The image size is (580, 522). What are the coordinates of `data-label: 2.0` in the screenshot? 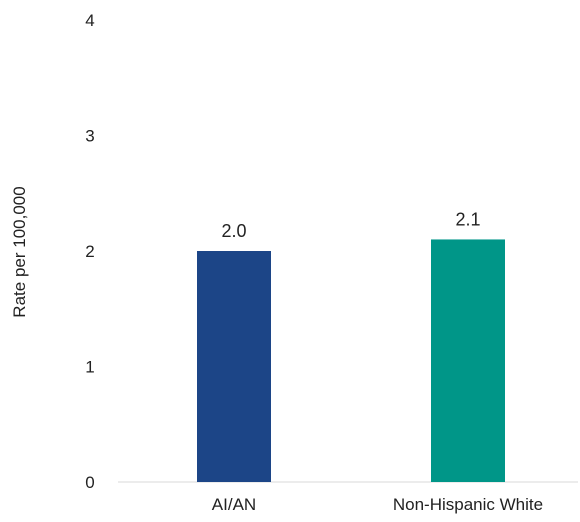 It's located at (233, 231).